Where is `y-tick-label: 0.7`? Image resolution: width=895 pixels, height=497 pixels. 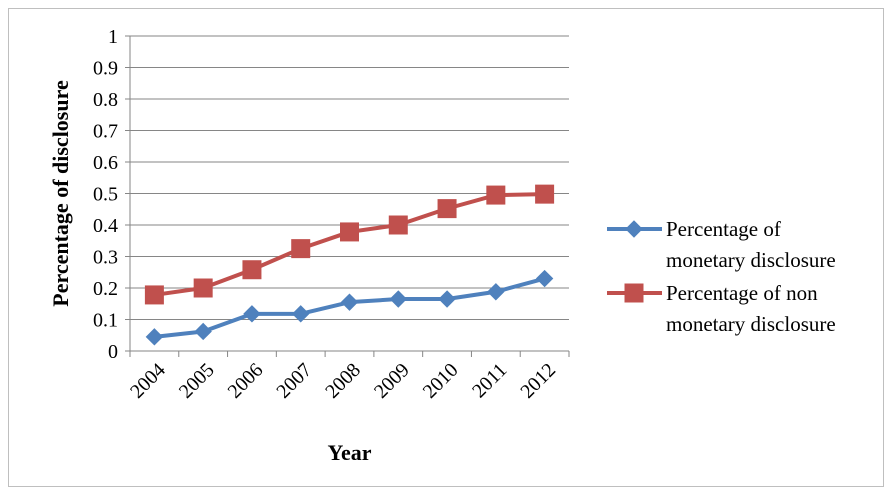 y-tick-label: 0.7 is located at coordinates (105, 132).